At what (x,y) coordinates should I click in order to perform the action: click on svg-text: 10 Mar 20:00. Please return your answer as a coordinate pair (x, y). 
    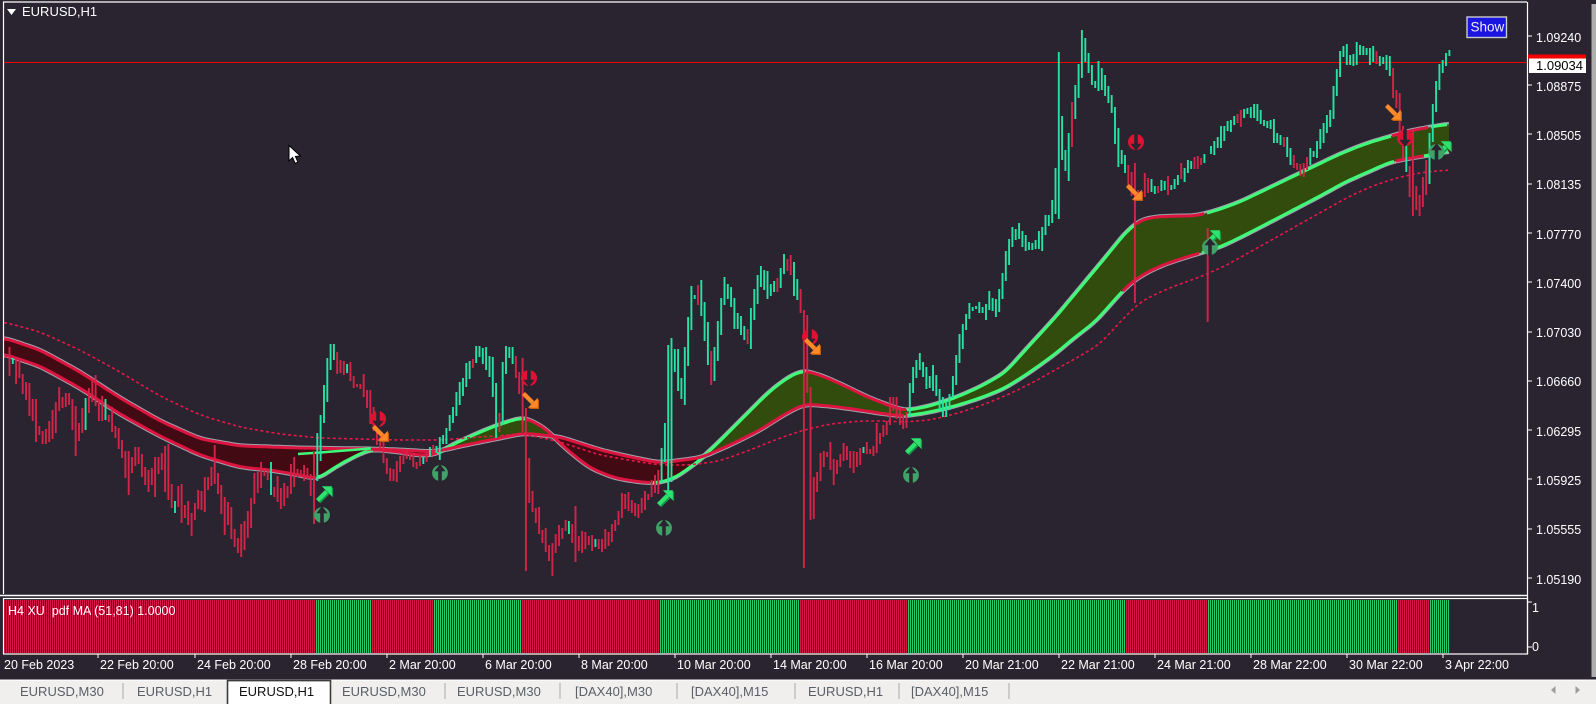
    Looking at the image, I should click on (714, 665).